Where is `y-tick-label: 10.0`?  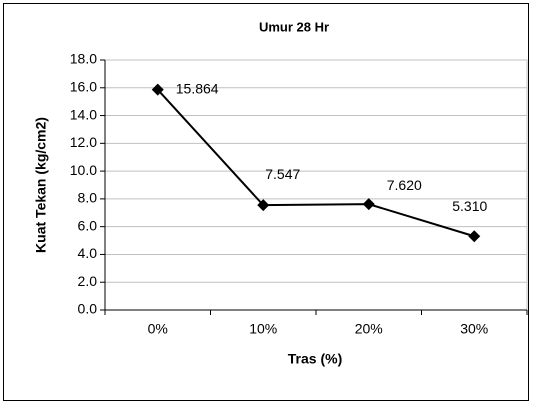 y-tick-label: 10.0 is located at coordinates (83, 170).